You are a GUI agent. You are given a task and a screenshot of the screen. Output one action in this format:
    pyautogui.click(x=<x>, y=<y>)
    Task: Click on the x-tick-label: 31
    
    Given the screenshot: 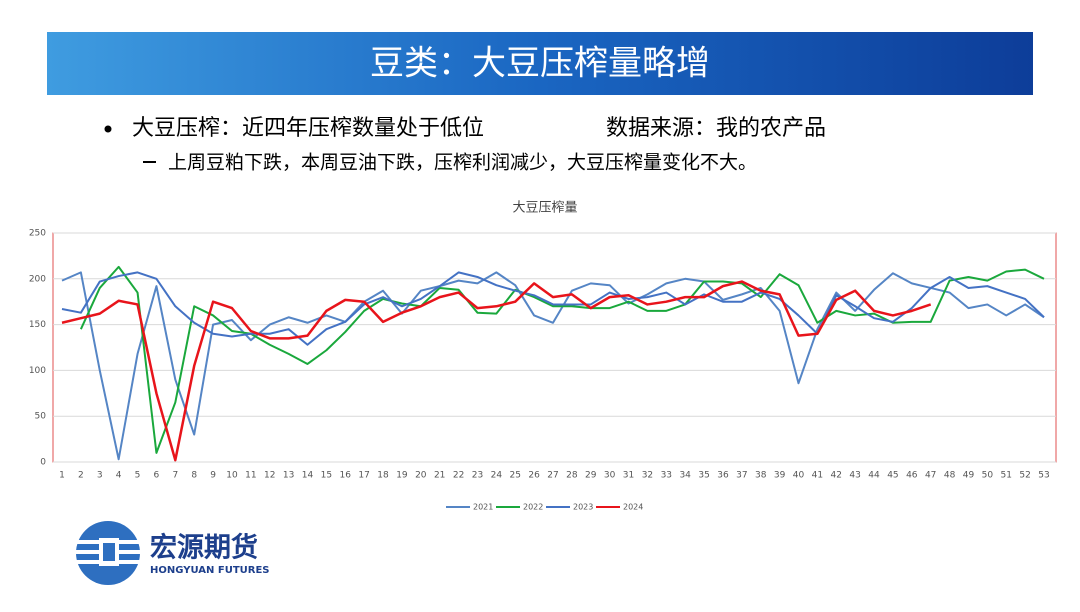 What is the action you would take?
    pyautogui.click(x=628, y=476)
    